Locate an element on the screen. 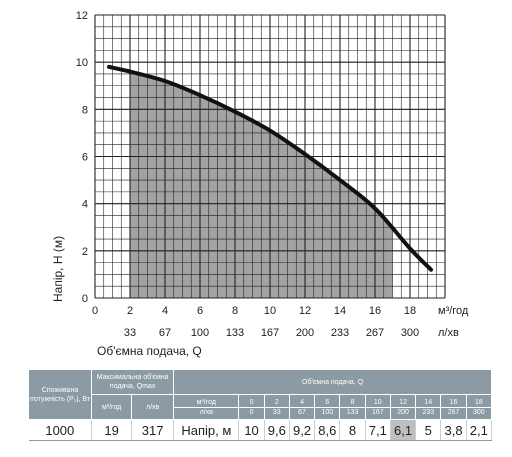 This screenshot has height=457, width=512. cell-qmax-lmin: 317 is located at coordinates (153, 430).